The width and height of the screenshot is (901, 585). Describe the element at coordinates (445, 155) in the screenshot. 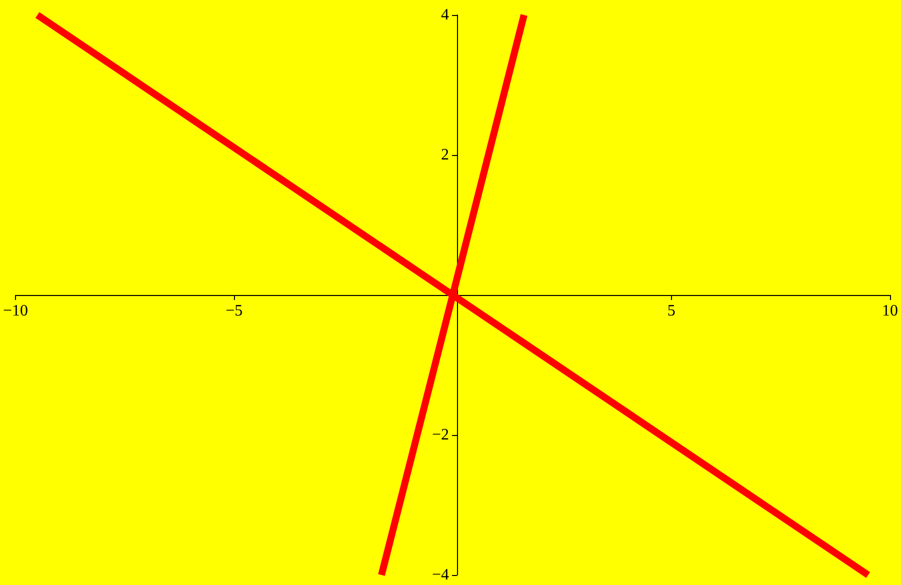

I see `y-tick-label: 2` at that location.